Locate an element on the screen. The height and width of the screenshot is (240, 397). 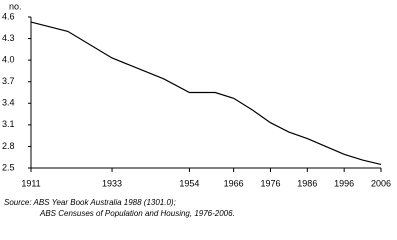
x-tick-label: 1911 is located at coordinates (30, 183).